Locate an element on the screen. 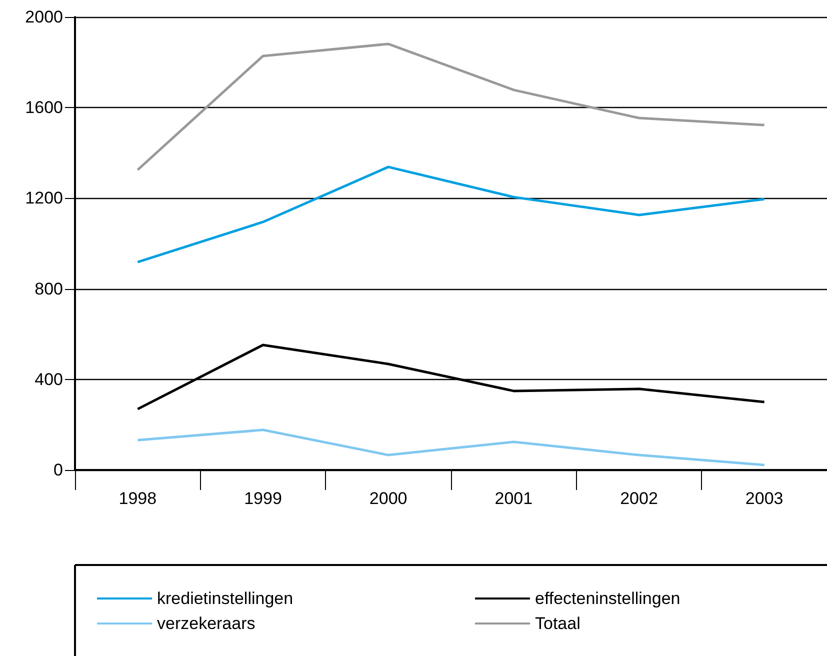 Image resolution: width=827 pixels, height=656 pixels. y-tick-label: 1200 is located at coordinates (44, 198).